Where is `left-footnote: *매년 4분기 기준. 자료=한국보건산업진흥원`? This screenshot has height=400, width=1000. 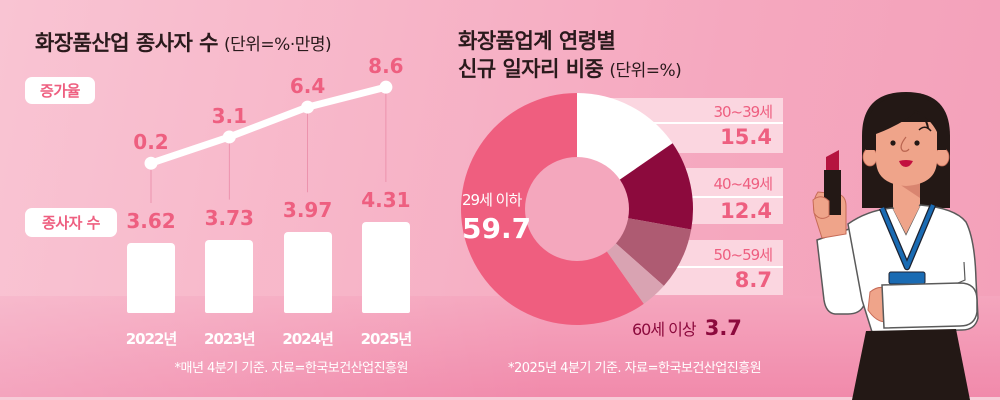
left-footnote: *매년 4분기 기준. 자료=한국보건산업진흥원 is located at coordinates (291, 368).